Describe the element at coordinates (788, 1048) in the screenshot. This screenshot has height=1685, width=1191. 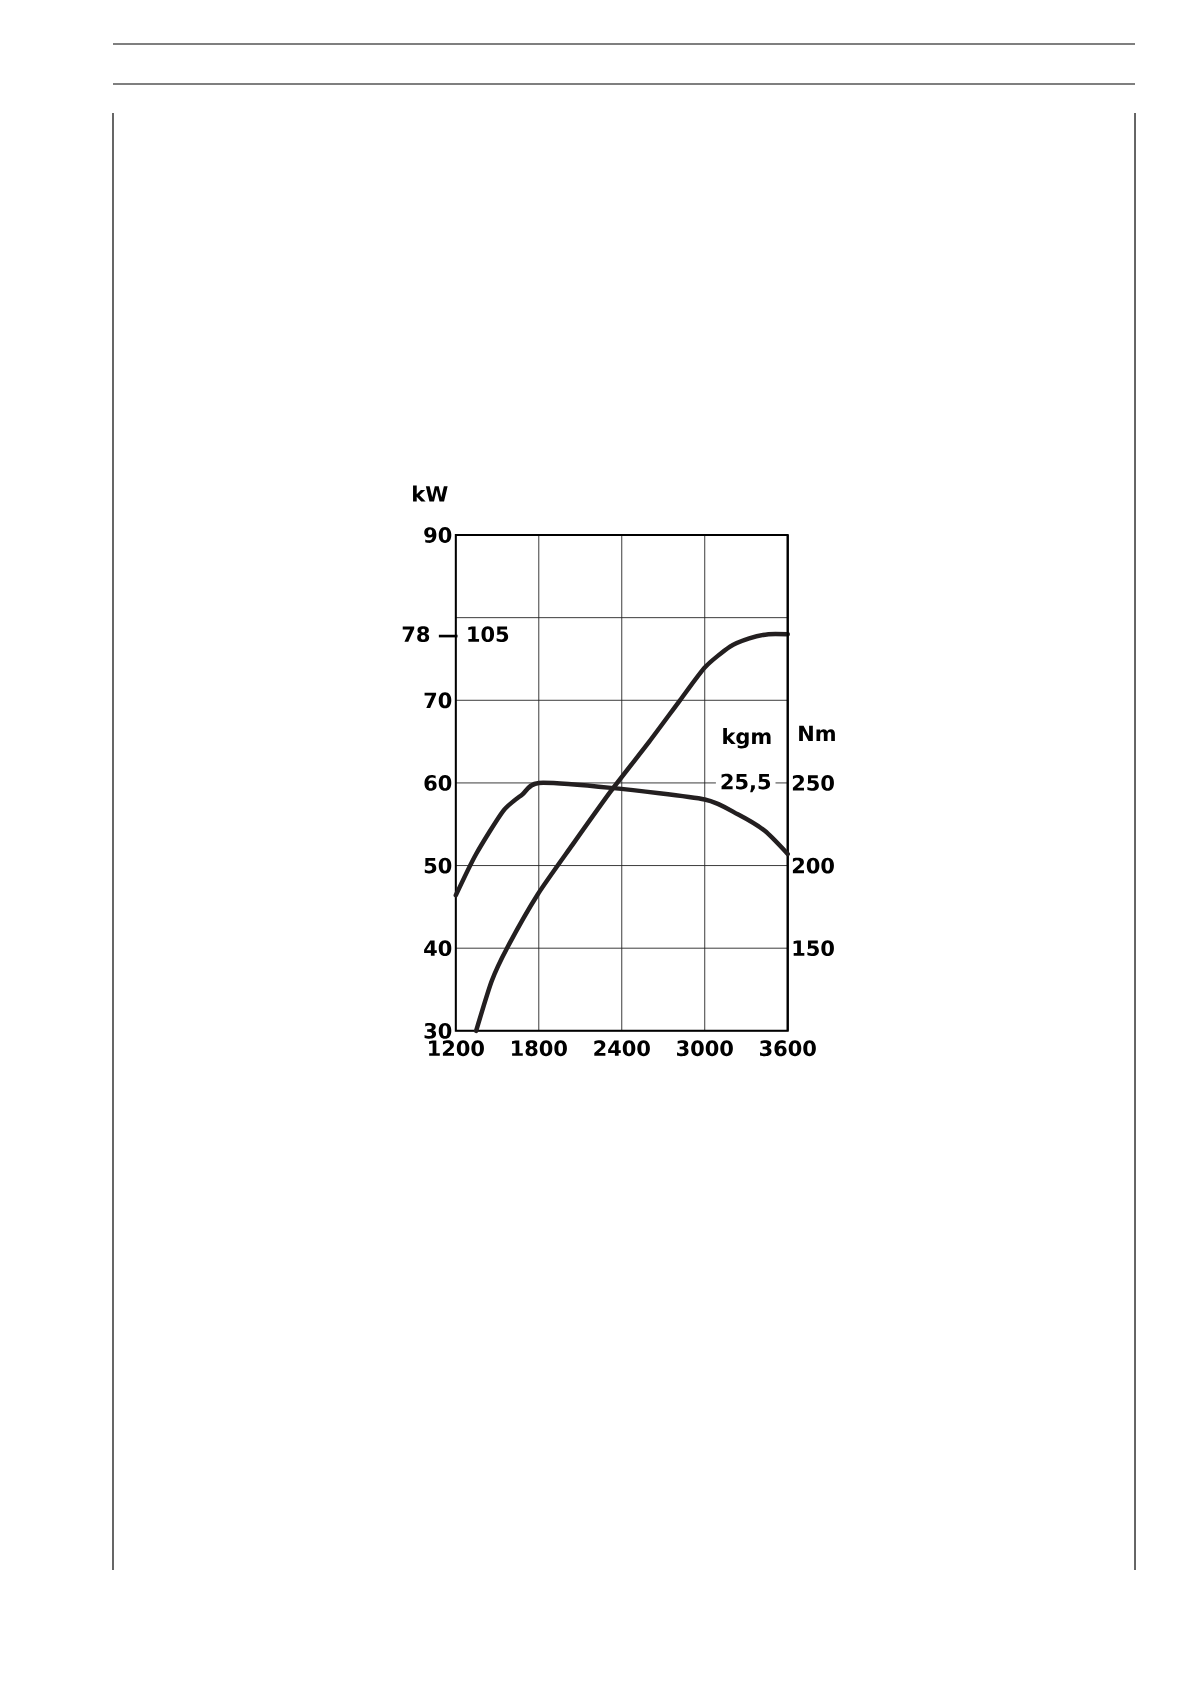
I see `x-tick-label: 3600` at that location.